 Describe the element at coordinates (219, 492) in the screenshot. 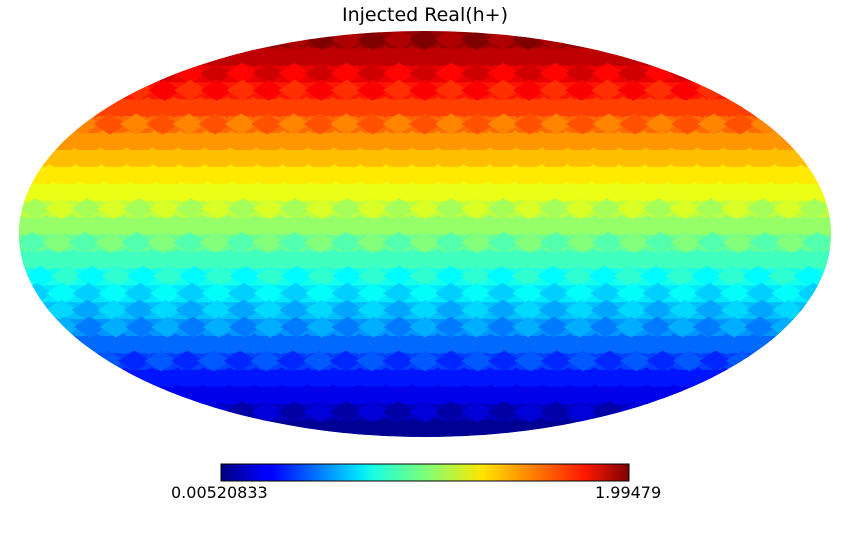

I see `colorbar-min-label: 0.00520833` at that location.